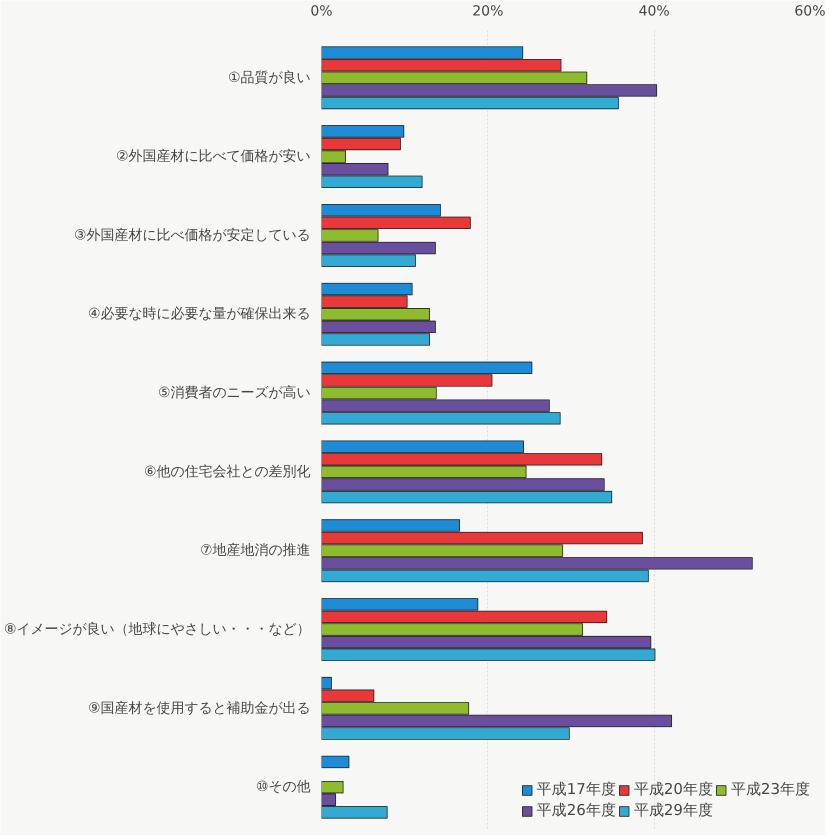 This screenshot has height=838, width=830. I want to click on x-tick-label: 20%, so click(488, 12).